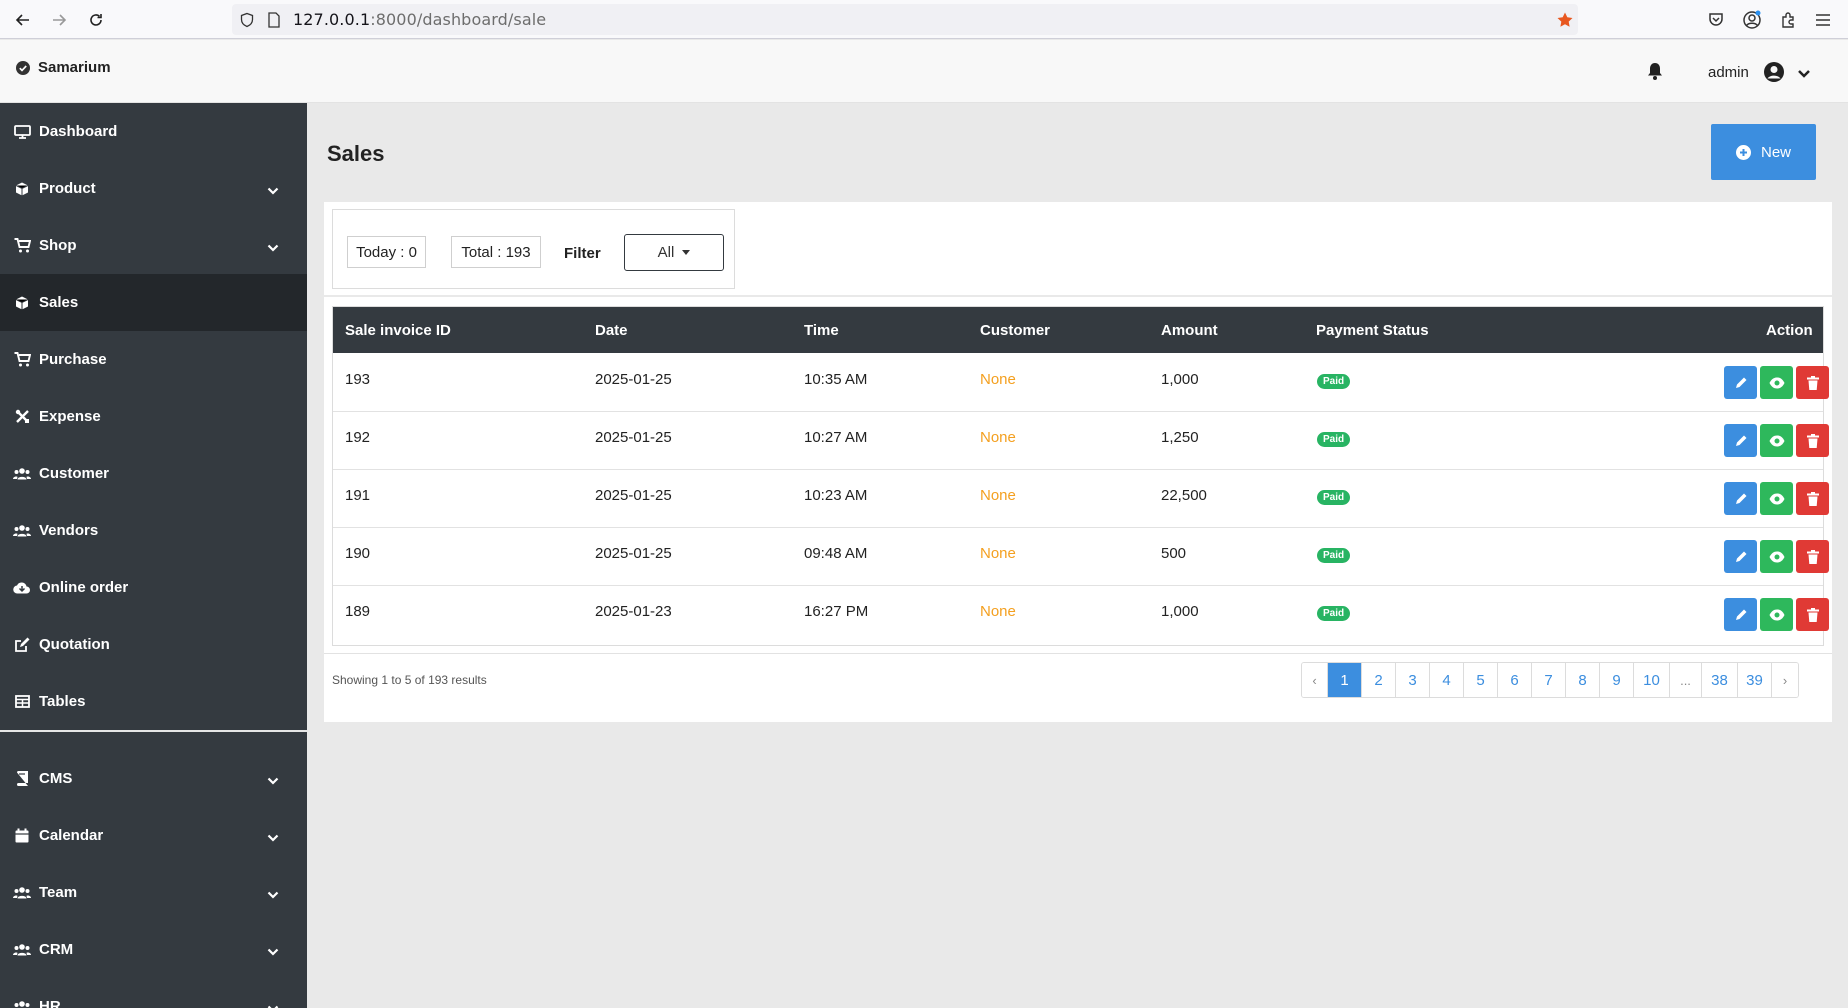 Image resolution: width=1848 pixels, height=1008 pixels. What do you see at coordinates (153, 530) in the screenshot?
I see `sidebar-item-vendors: Vendors` at bounding box center [153, 530].